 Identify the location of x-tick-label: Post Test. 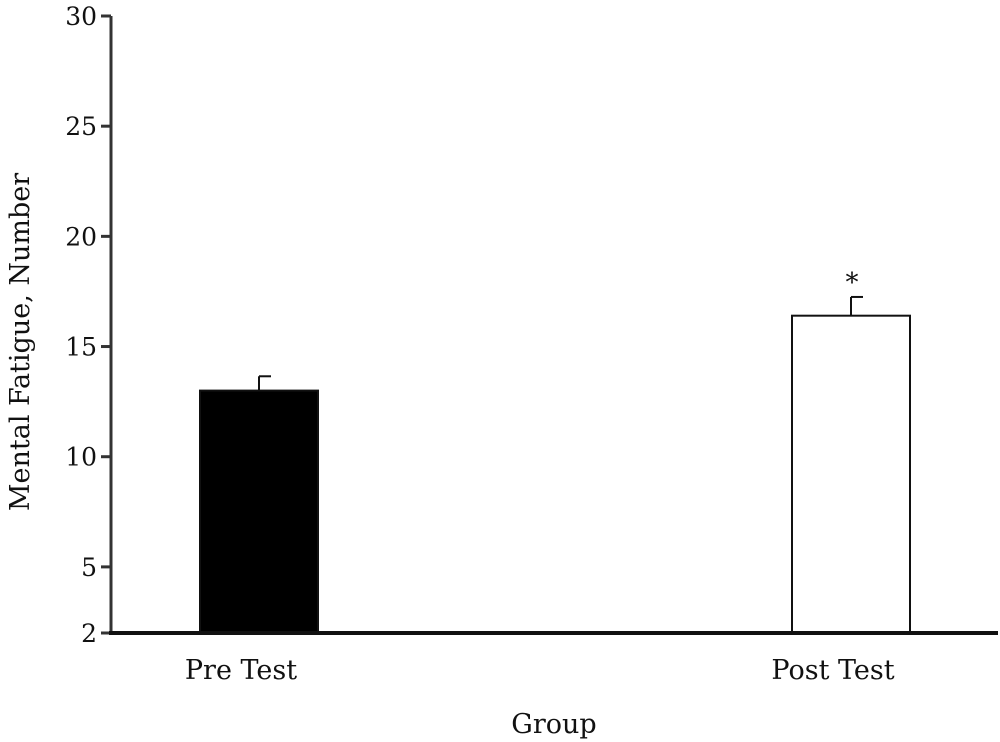
(832, 670).